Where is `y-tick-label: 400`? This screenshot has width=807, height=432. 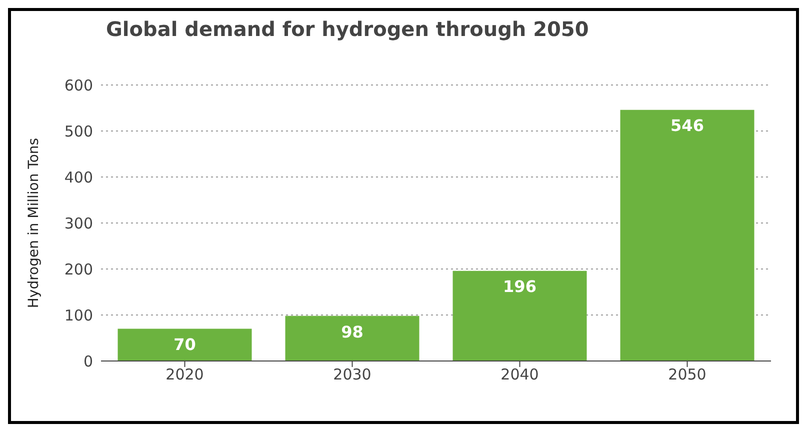 y-tick-label: 400 is located at coordinates (78, 177).